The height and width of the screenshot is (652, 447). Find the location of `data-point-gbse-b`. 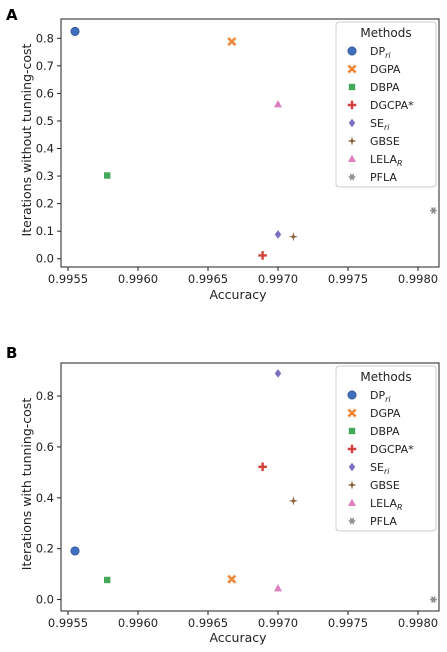

data-point-gbse-b is located at coordinates (293, 501).